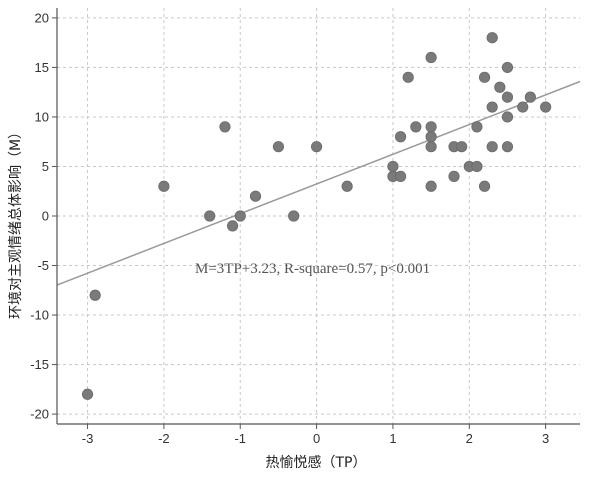 This screenshot has width=600, height=478. Describe the element at coordinates (16, 222) in the screenshot. I see `y-axis-title: 环境对主观情绪总体影响（M）` at that location.